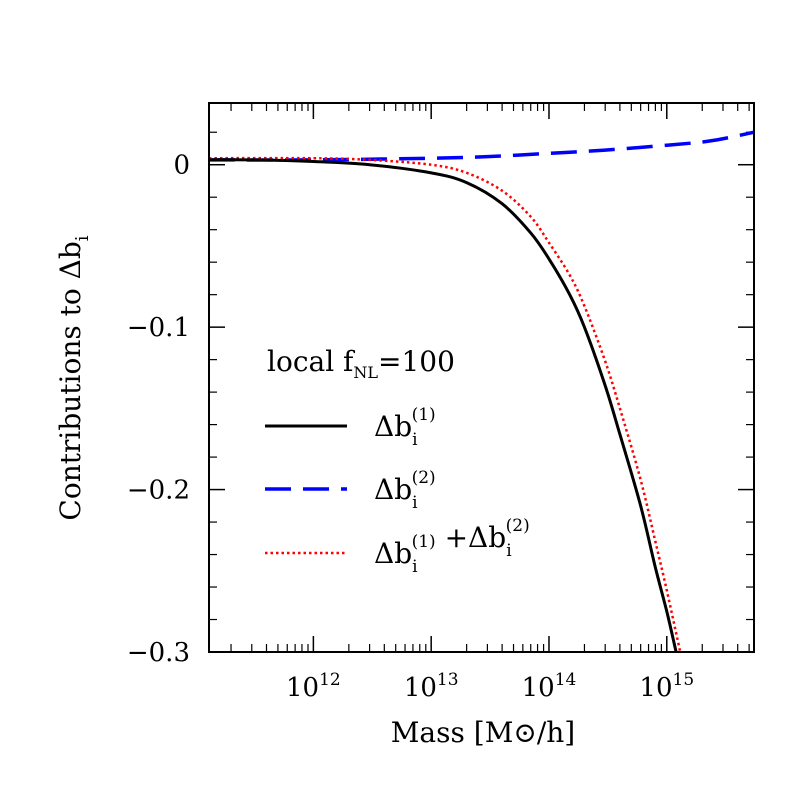 Image resolution: width=797 pixels, height=797 pixels. What do you see at coordinates (405, 427) in the screenshot?
I see `legend-label-db1: Δbi(1)` at bounding box center [405, 427].